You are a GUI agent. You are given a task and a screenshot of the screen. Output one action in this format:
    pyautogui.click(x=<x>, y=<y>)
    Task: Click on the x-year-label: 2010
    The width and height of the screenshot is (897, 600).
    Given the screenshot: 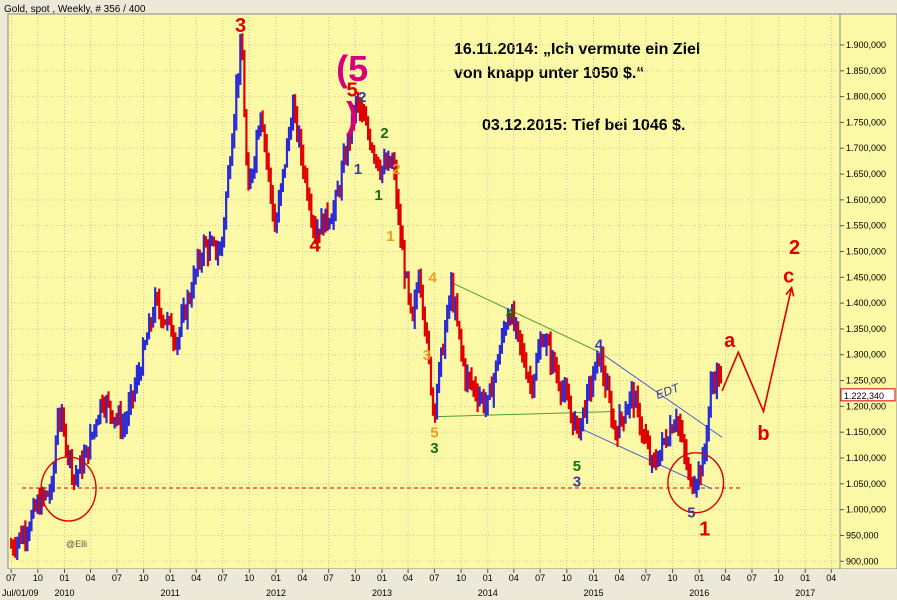 What is the action you would take?
    pyautogui.click(x=64, y=593)
    